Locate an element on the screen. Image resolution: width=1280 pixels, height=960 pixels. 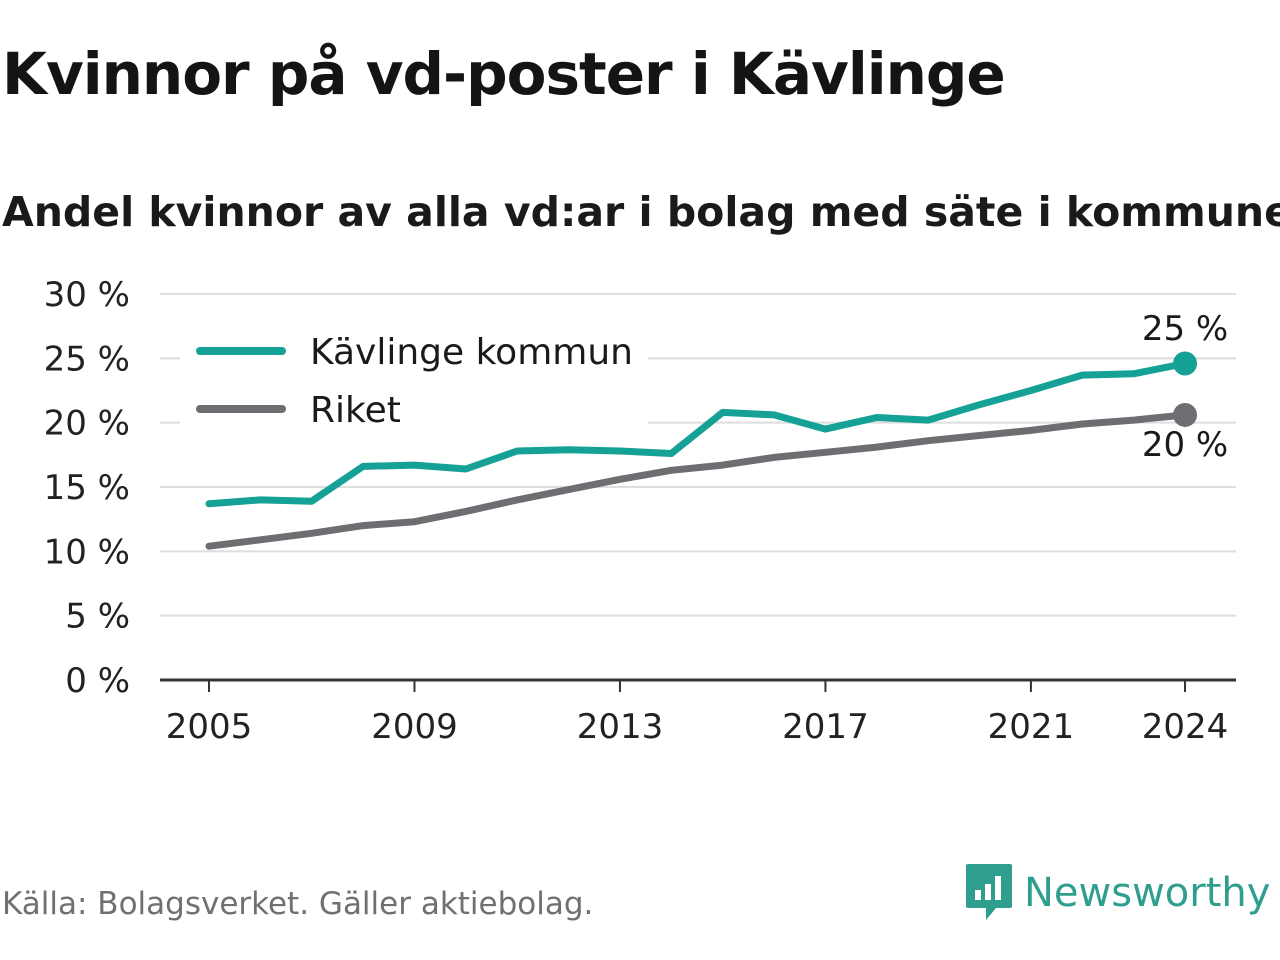
y-tick-label: 0 % is located at coordinates (97, 681).